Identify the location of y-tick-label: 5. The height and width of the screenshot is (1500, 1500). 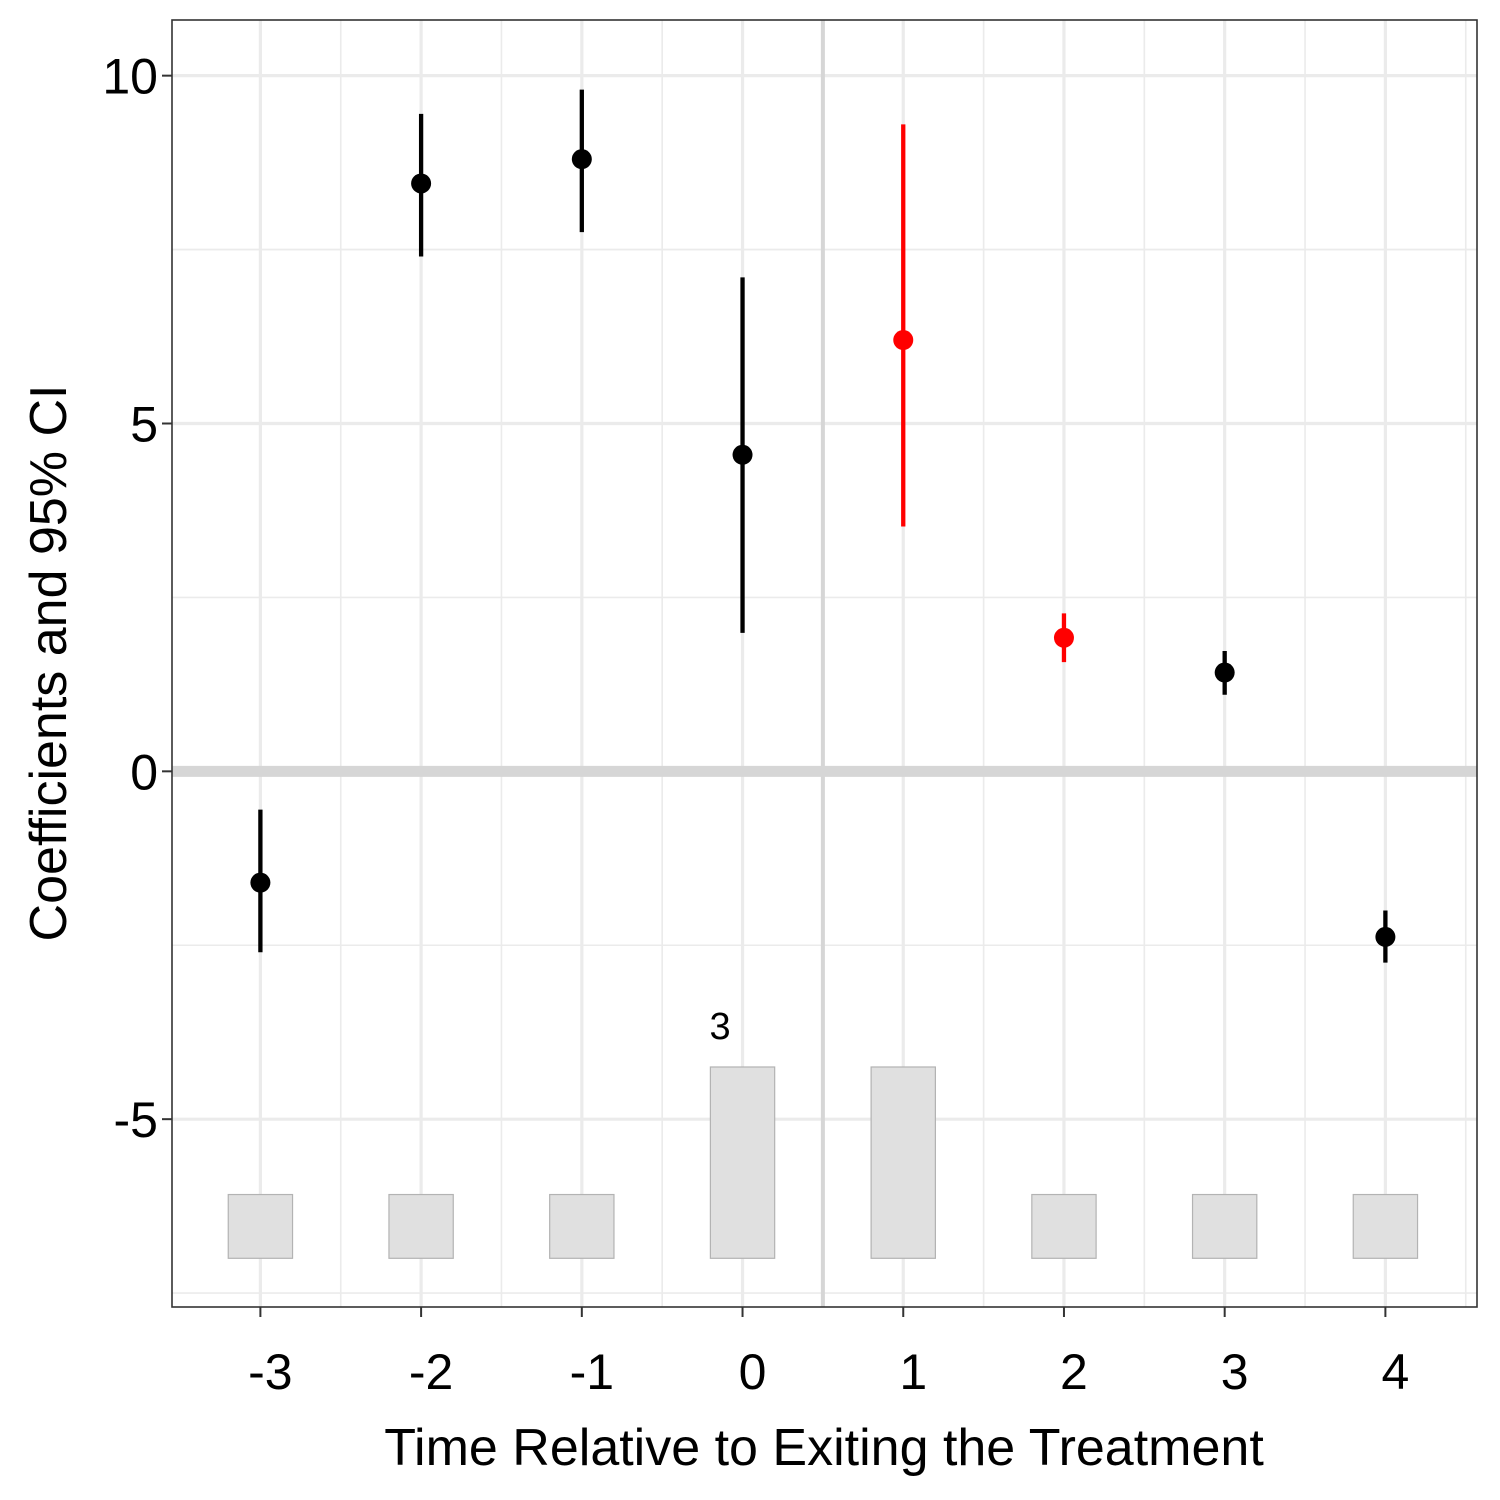
(144, 424).